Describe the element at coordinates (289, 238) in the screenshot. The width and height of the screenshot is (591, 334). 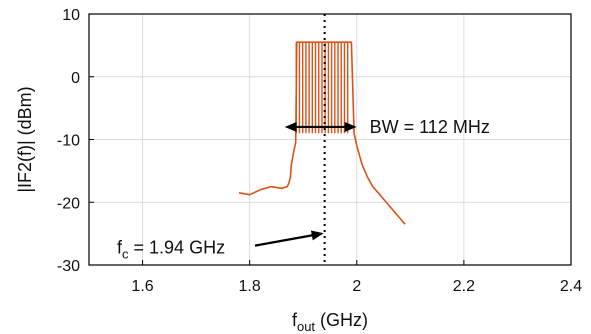
I see `center-frequency-arrow` at that location.